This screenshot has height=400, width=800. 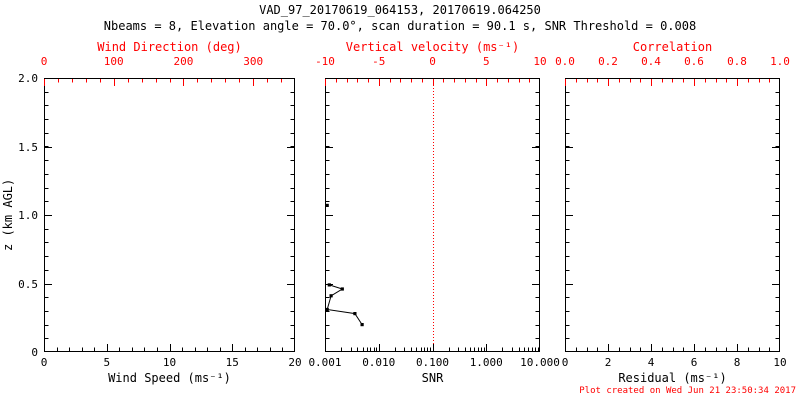 What do you see at coordinates (344, 305) in the screenshot?
I see `snr-profile-lower-series` at bounding box center [344, 305].